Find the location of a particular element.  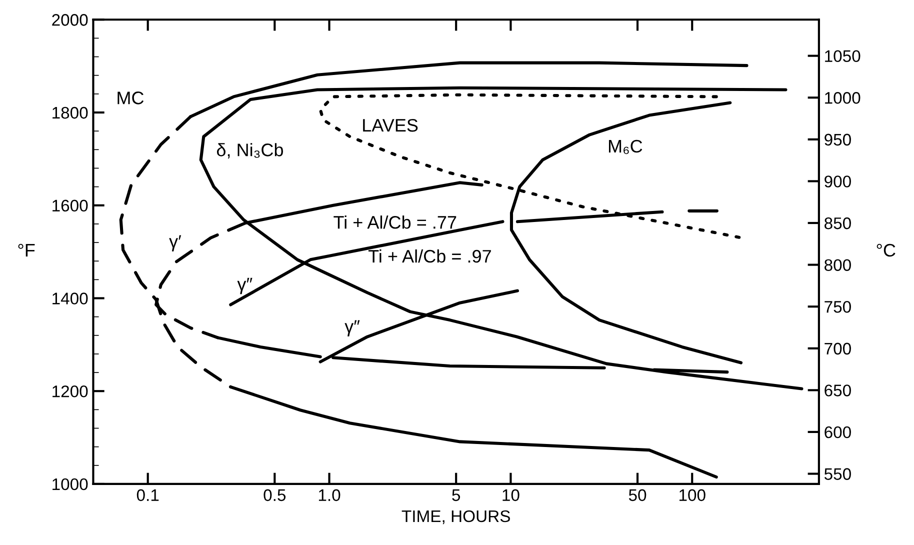

annotation: M₆C is located at coordinates (625, 147).